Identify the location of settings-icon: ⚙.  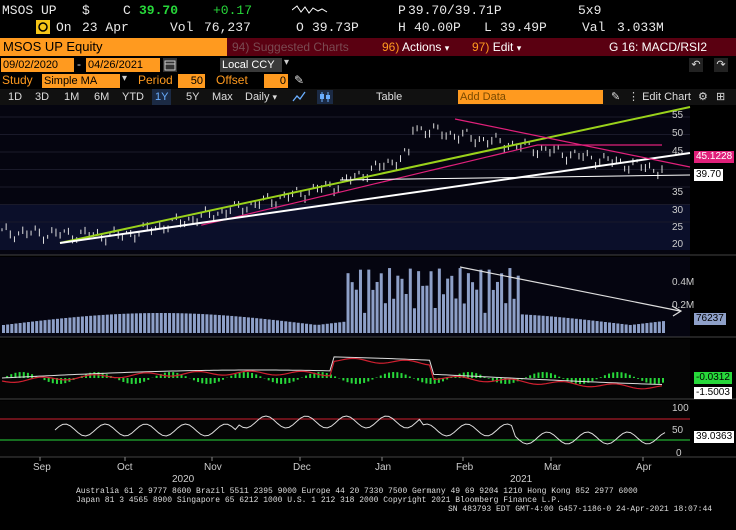
(703, 97).